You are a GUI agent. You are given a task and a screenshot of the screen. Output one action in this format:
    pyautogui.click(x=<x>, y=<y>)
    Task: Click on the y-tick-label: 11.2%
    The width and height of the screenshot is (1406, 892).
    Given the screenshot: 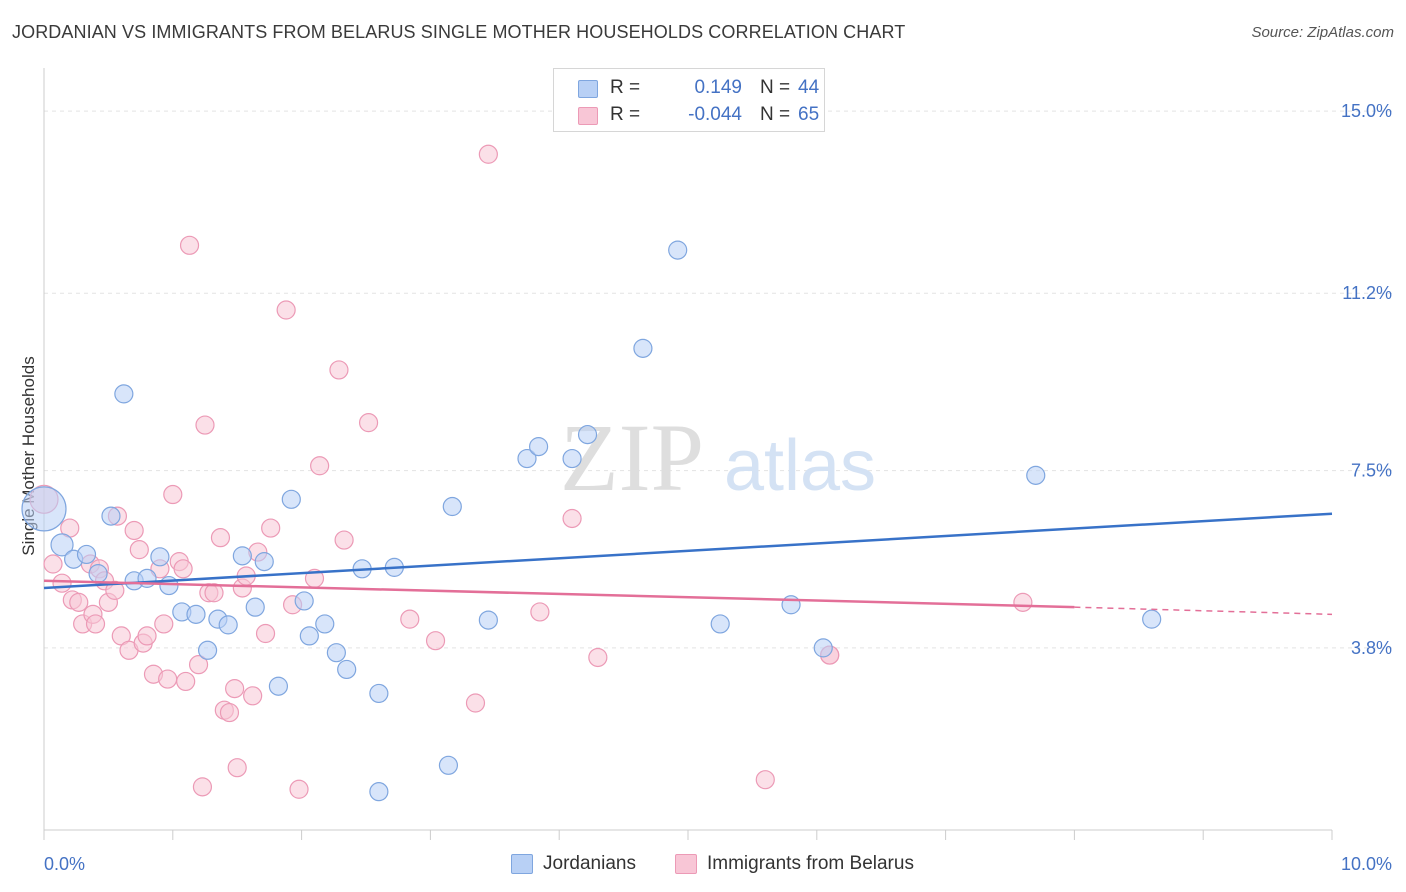 What is the action you would take?
    pyautogui.click(x=1367, y=293)
    